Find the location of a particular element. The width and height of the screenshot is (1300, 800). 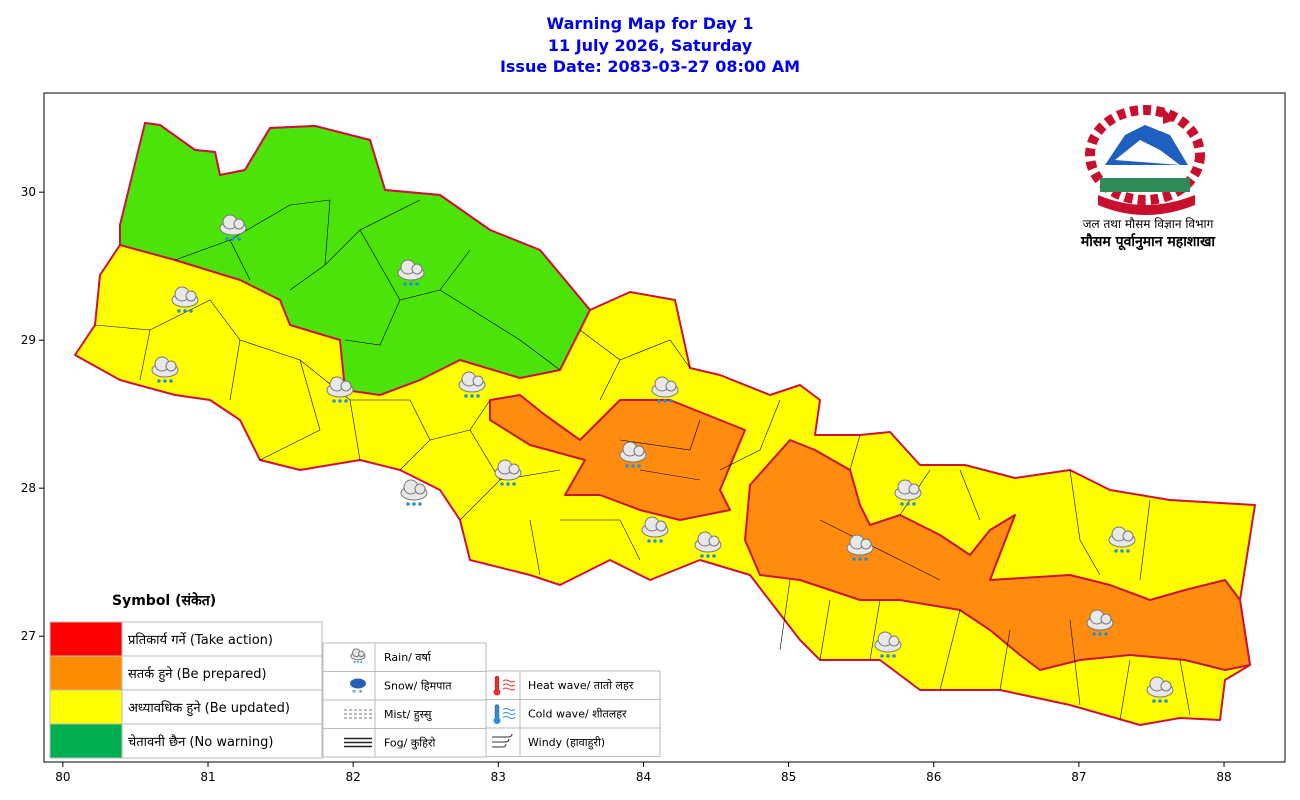

snow-flake: * * is located at coordinates (357, 693).